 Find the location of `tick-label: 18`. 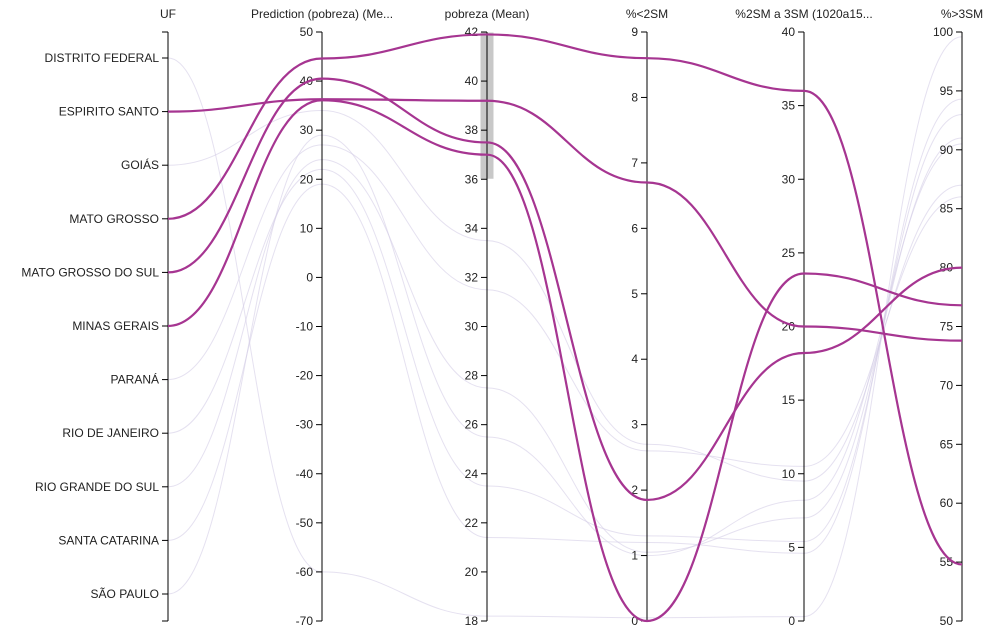

tick-label: 18 is located at coordinates (472, 621).